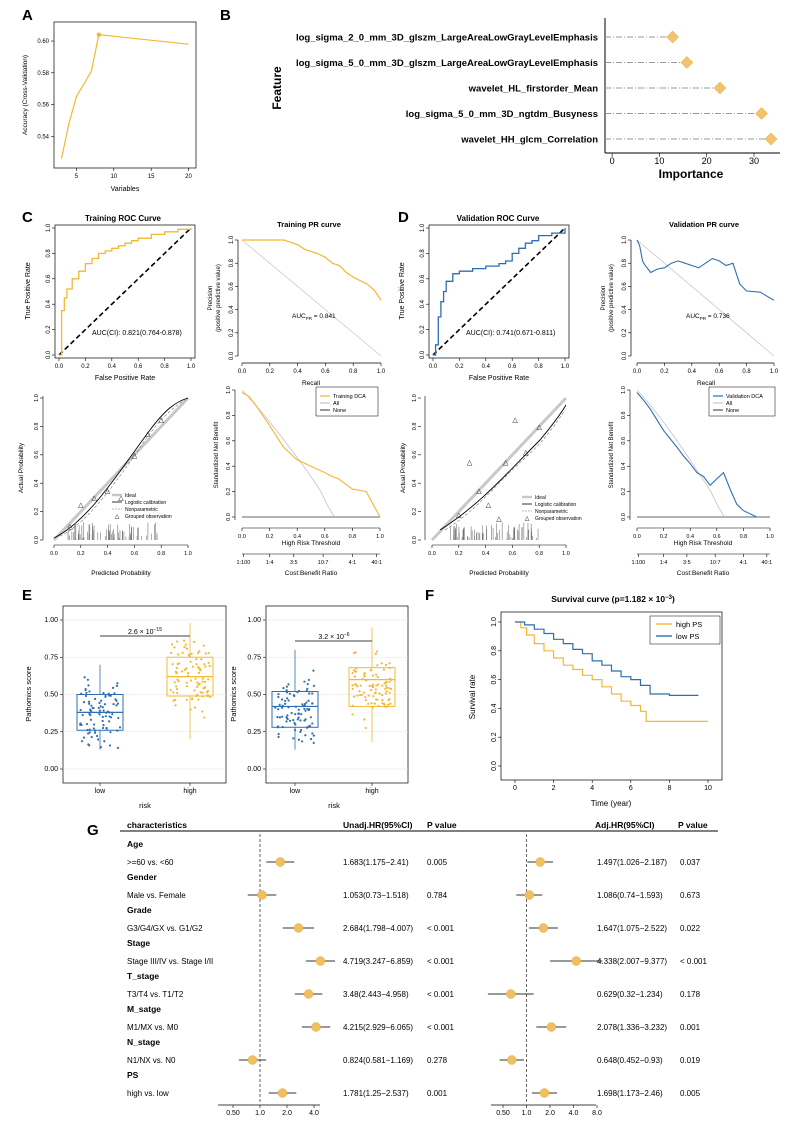  Describe the element at coordinates (574, 1113) in the screenshot. I see `x-tick-label: 4.0` at that location.